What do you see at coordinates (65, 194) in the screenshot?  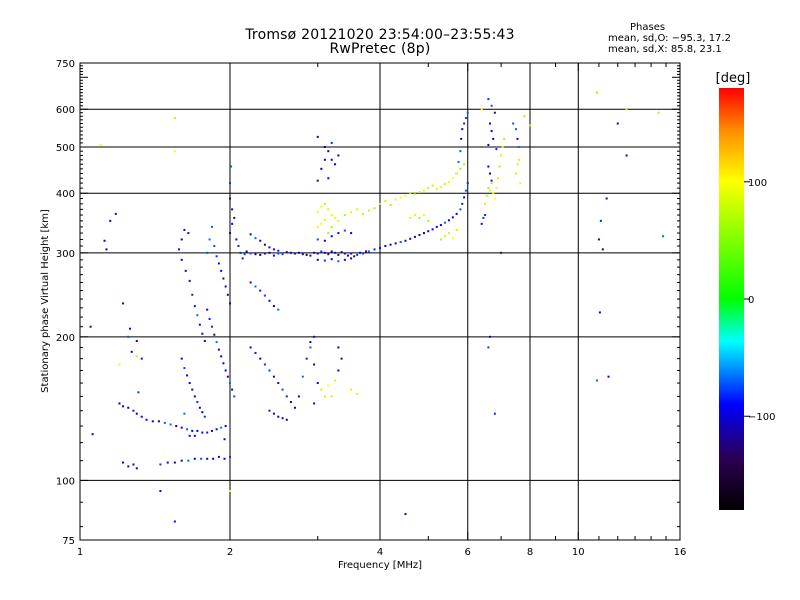 I see `y-tick-label: 400` at bounding box center [65, 194].